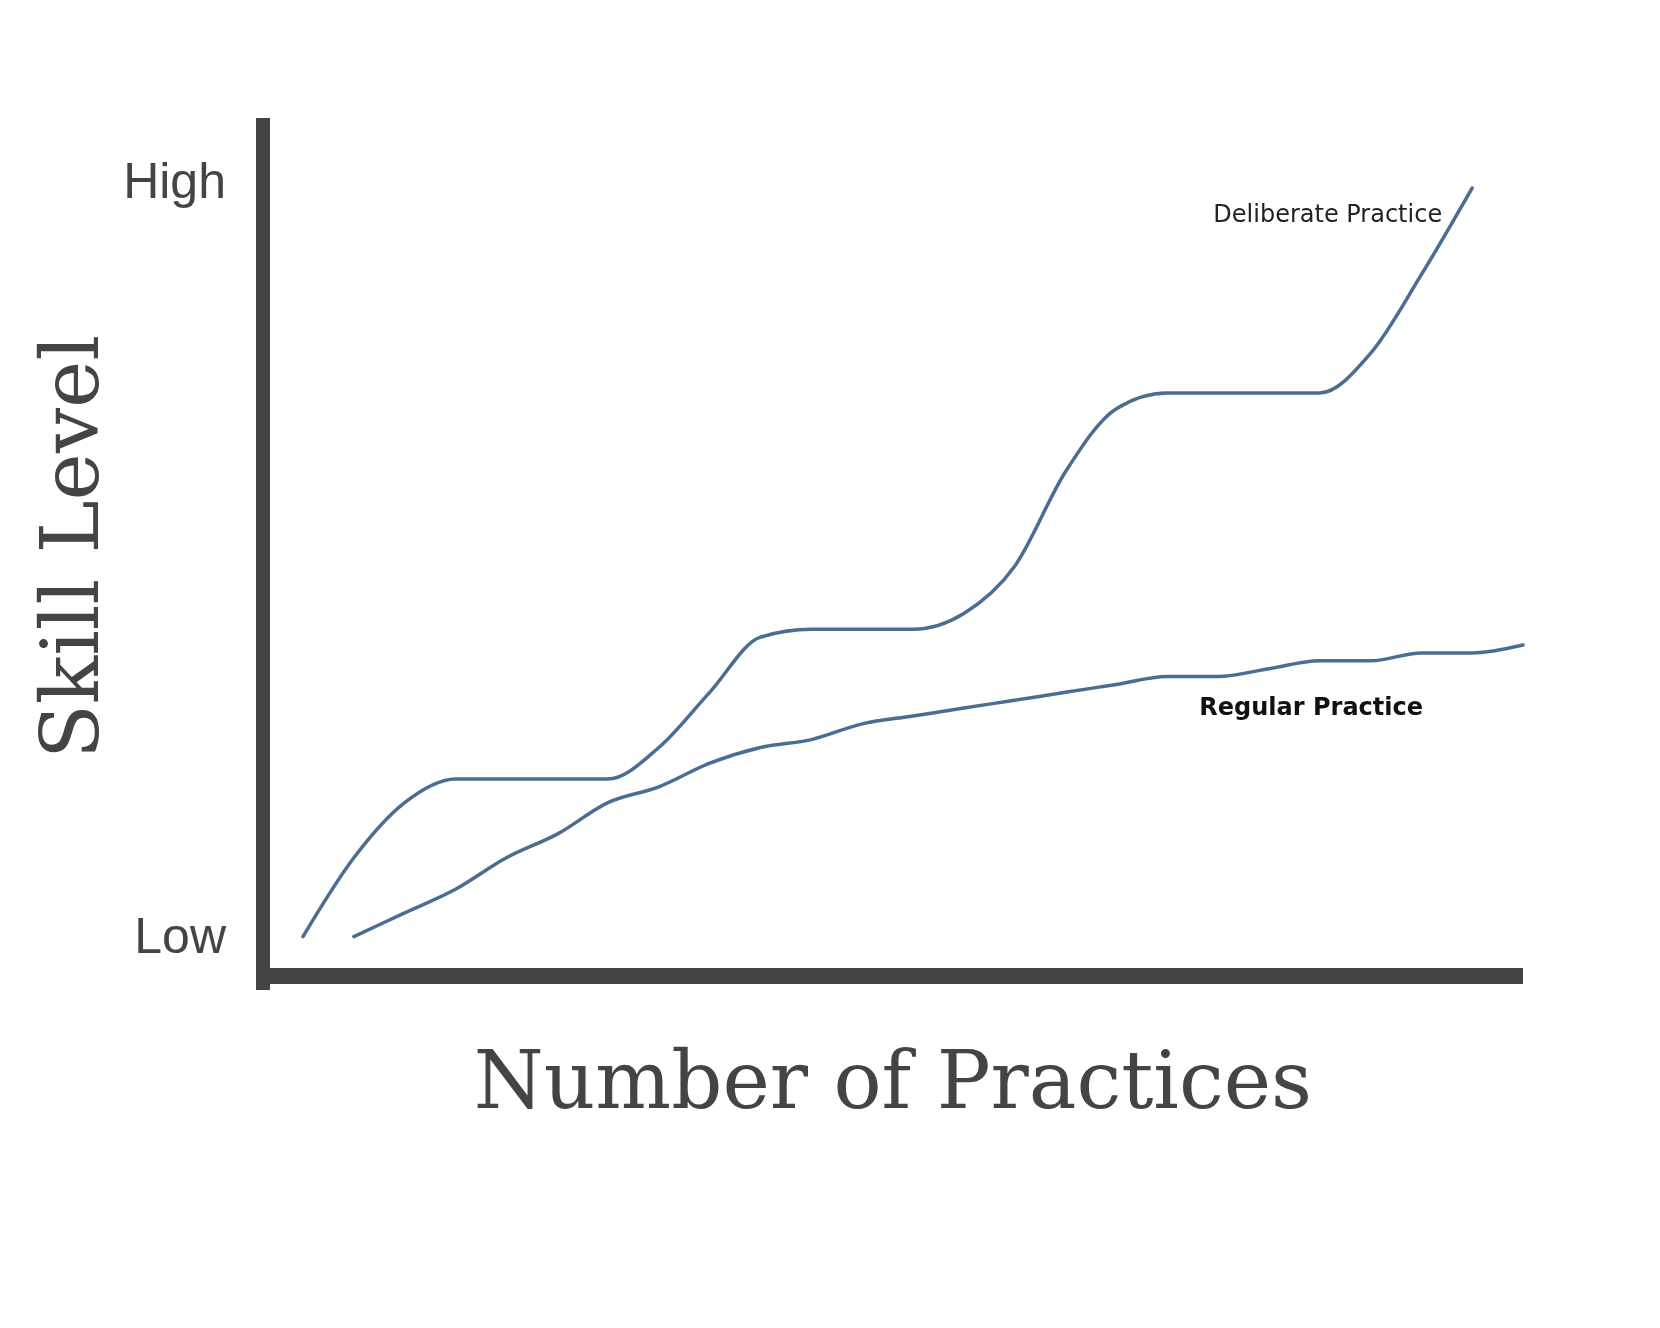 This screenshot has width=1660, height=1328. Describe the element at coordinates (1328, 214) in the screenshot. I see `series-label: Deliberate Practice` at that location.